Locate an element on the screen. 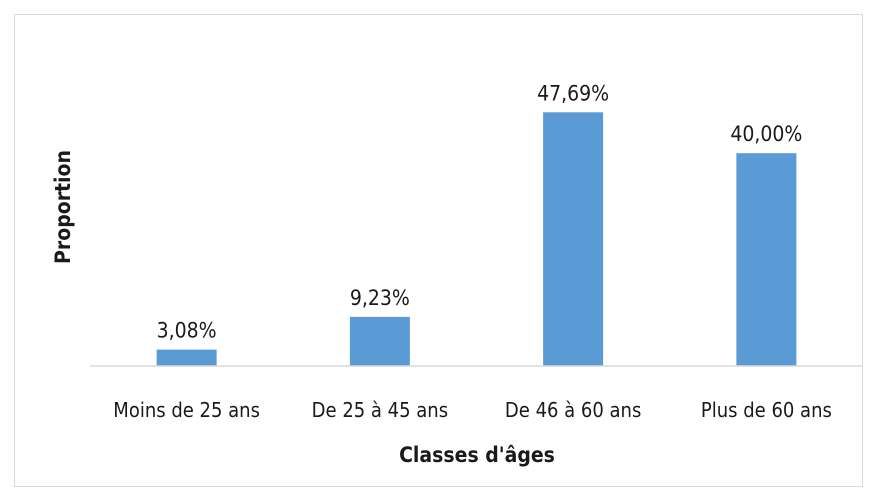  data-label-3: 40,00% is located at coordinates (766, 134).